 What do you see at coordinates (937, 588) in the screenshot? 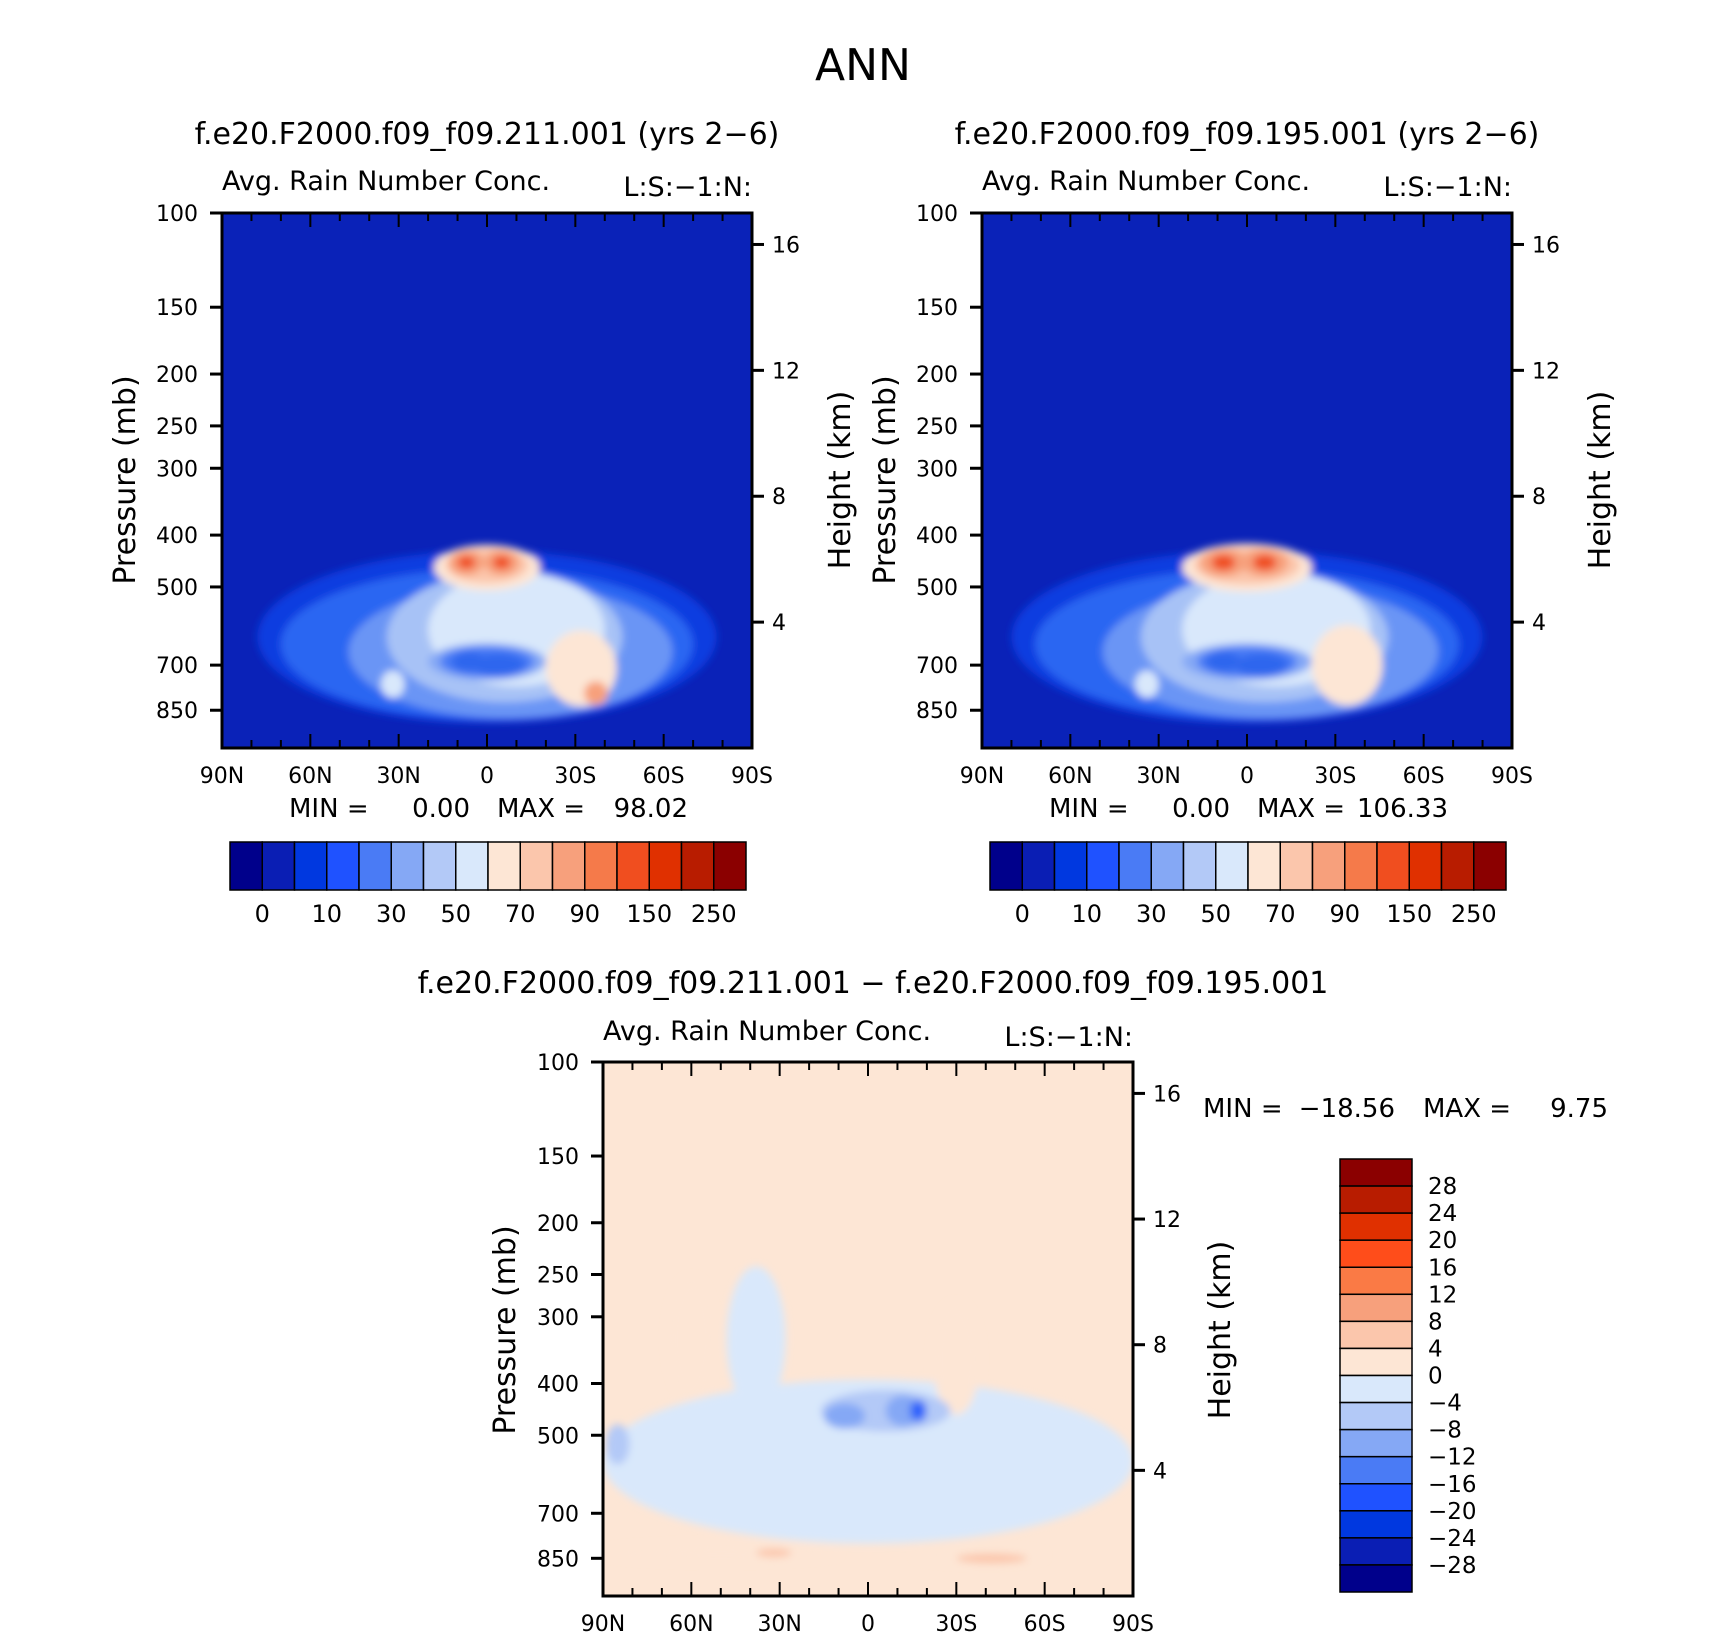
I see `panel-2-y-tick-label-500: 500` at bounding box center [937, 588].